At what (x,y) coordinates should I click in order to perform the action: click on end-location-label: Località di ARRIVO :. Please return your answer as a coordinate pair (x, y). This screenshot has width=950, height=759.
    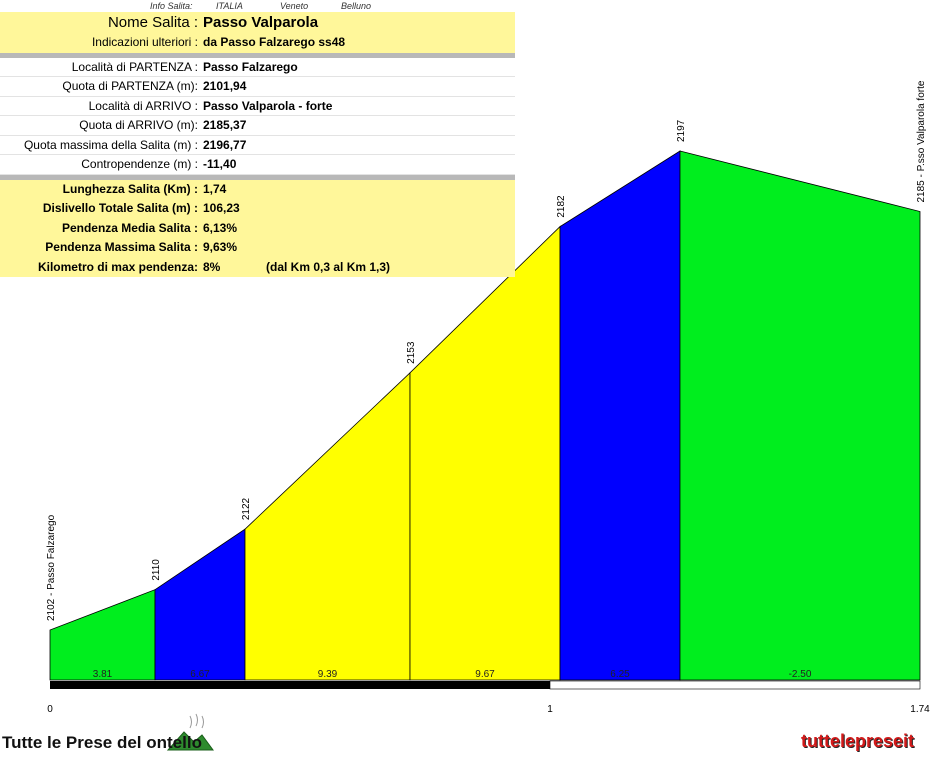
    Looking at the image, I should click on (143, 105).